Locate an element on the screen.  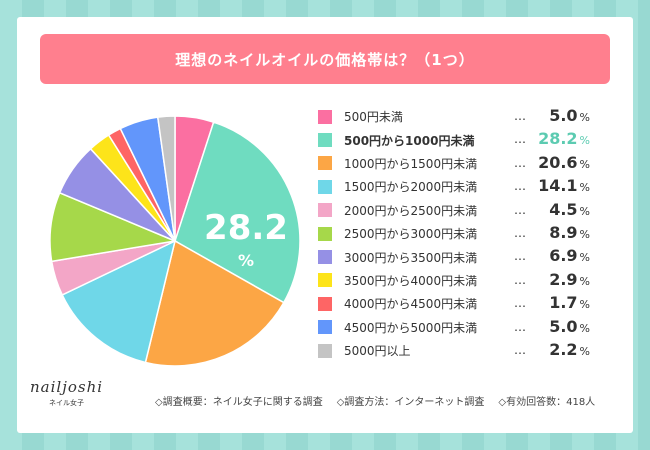
legend-label: 1500円から2000円未満 is located at coordinates (411, 187).